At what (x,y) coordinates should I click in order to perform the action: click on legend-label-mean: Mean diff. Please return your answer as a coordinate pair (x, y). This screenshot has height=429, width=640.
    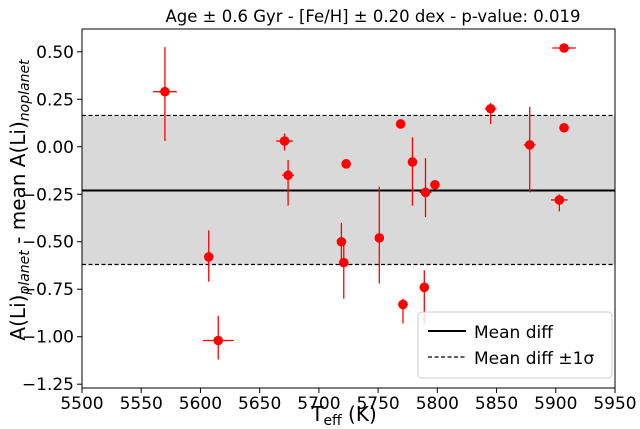
    Looking at the image, I should click on (514, 333).